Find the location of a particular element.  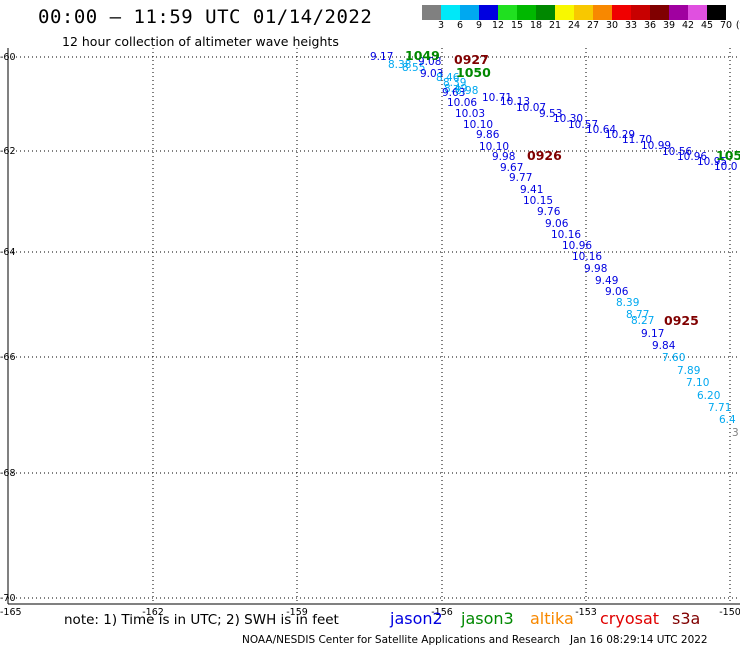

wave-height-label-track-a: 10.06 is located at coordinates (462, 103).